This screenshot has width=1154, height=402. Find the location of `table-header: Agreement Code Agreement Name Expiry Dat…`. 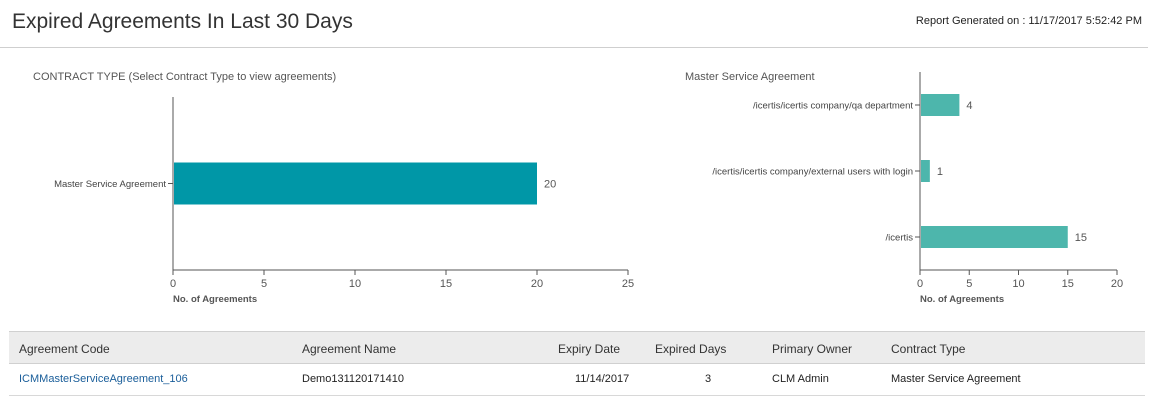

table-header: Agreement Code Agreement Name Expiry Dat… is located at coordinates (577, 347).